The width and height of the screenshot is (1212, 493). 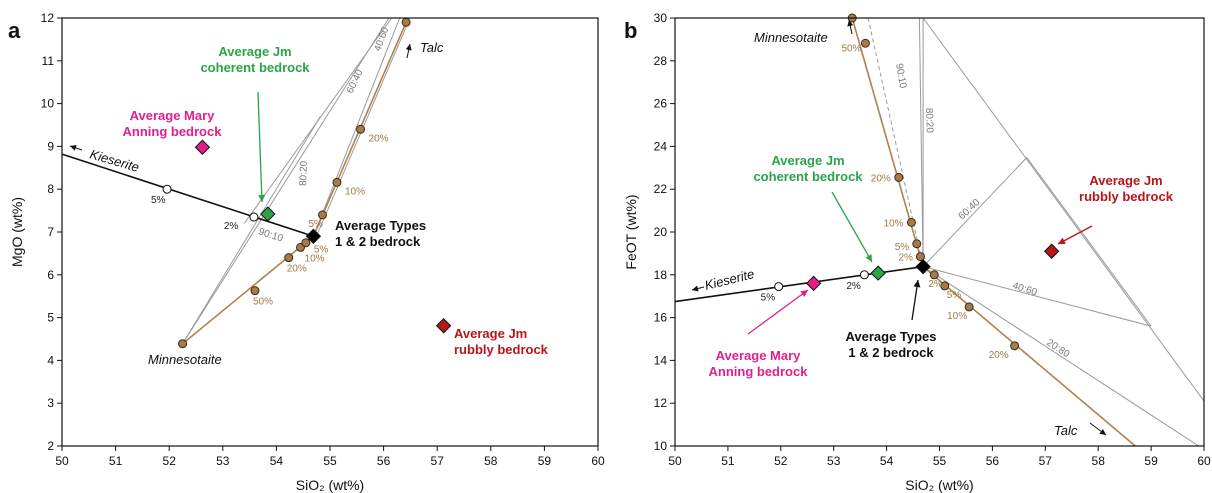 I want to click on bedrock-diamond-coherent, so click(x=268, y=214).